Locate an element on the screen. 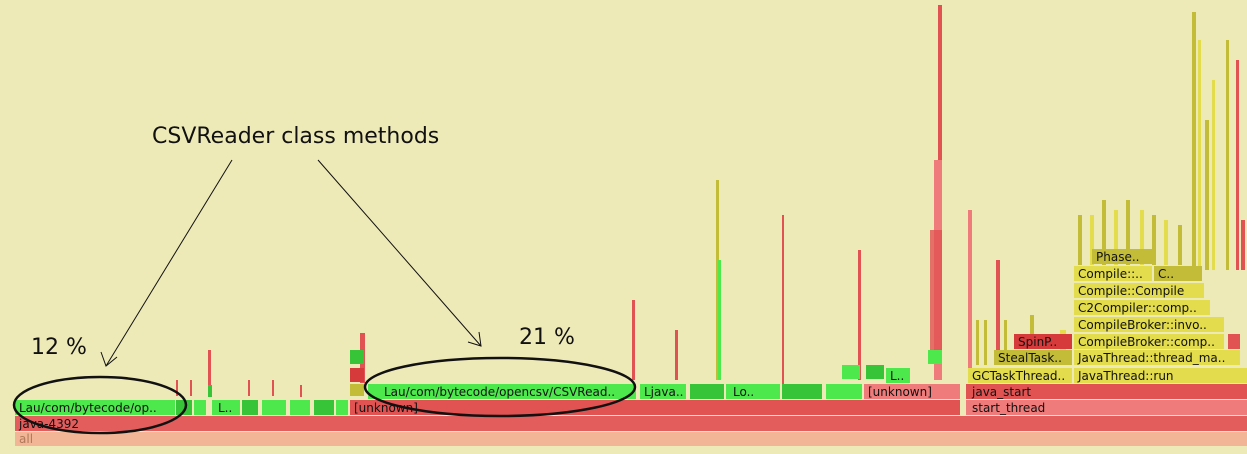  frame-compile-compile: Compile::Compile is located at coordinates (1139, 290).